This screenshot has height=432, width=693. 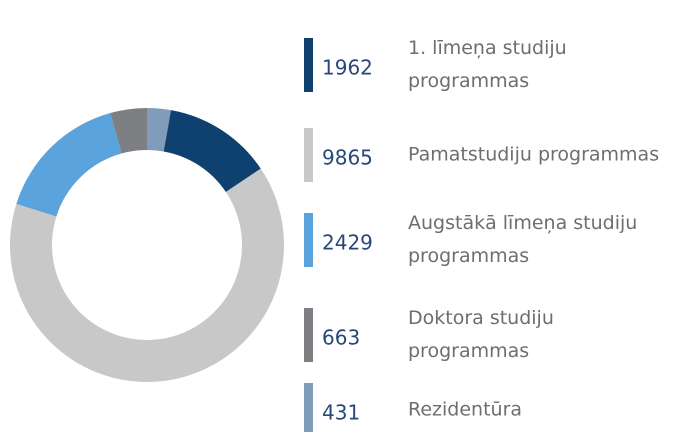 What do you see at coordinates (522, 223) in the screenshot?
I see `legend-label: Augstākā līmeņa studiju` at bounding box center [522, 223].